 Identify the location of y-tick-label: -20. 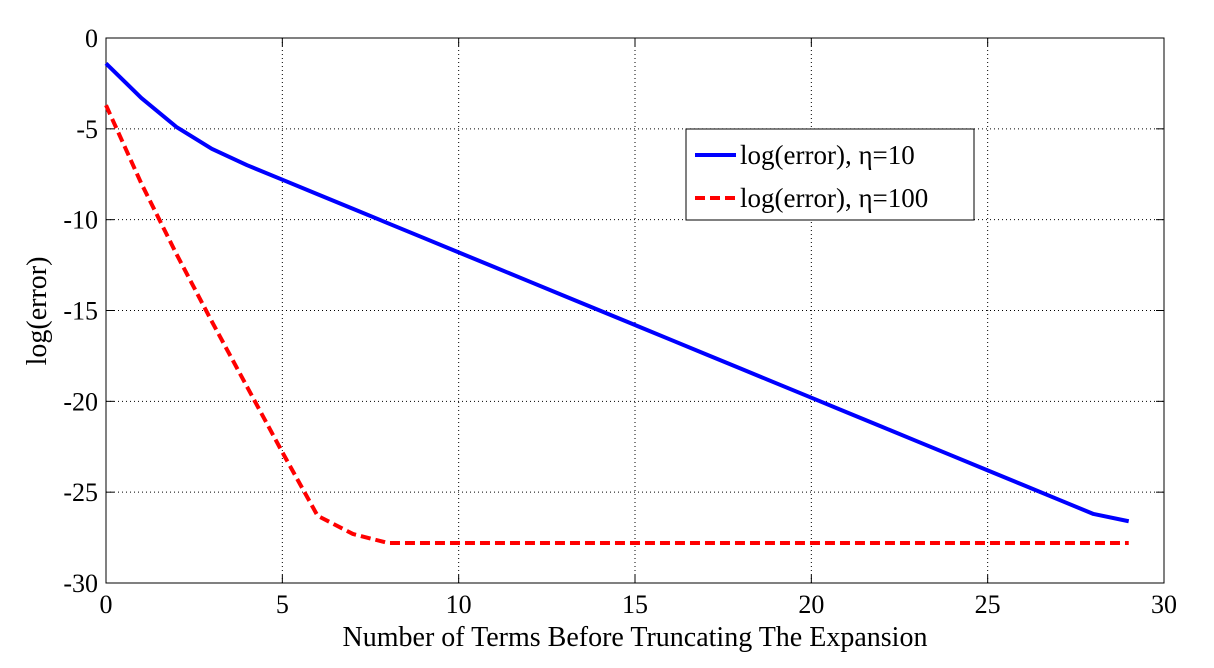
(80, 401).